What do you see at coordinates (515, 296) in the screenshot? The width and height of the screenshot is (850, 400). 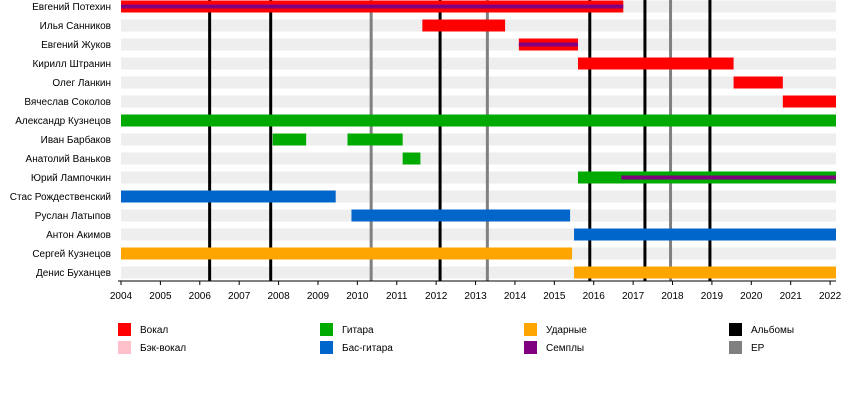 I see `x-tick-label: 2014` at bounding box center [515, 296].